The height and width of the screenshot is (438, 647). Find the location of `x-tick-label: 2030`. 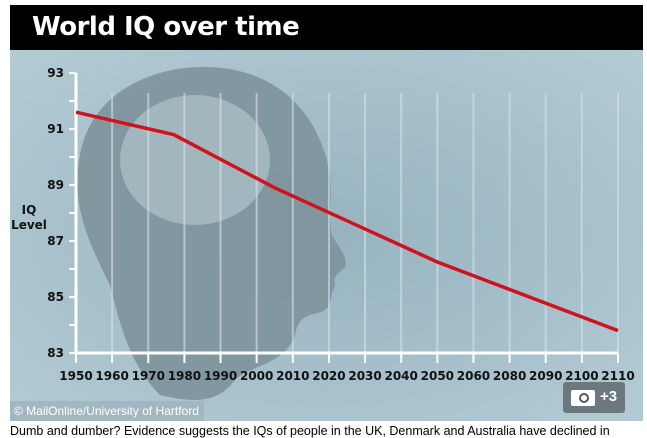

x-tick-label: 2030 is located at coordinates (364, 376).